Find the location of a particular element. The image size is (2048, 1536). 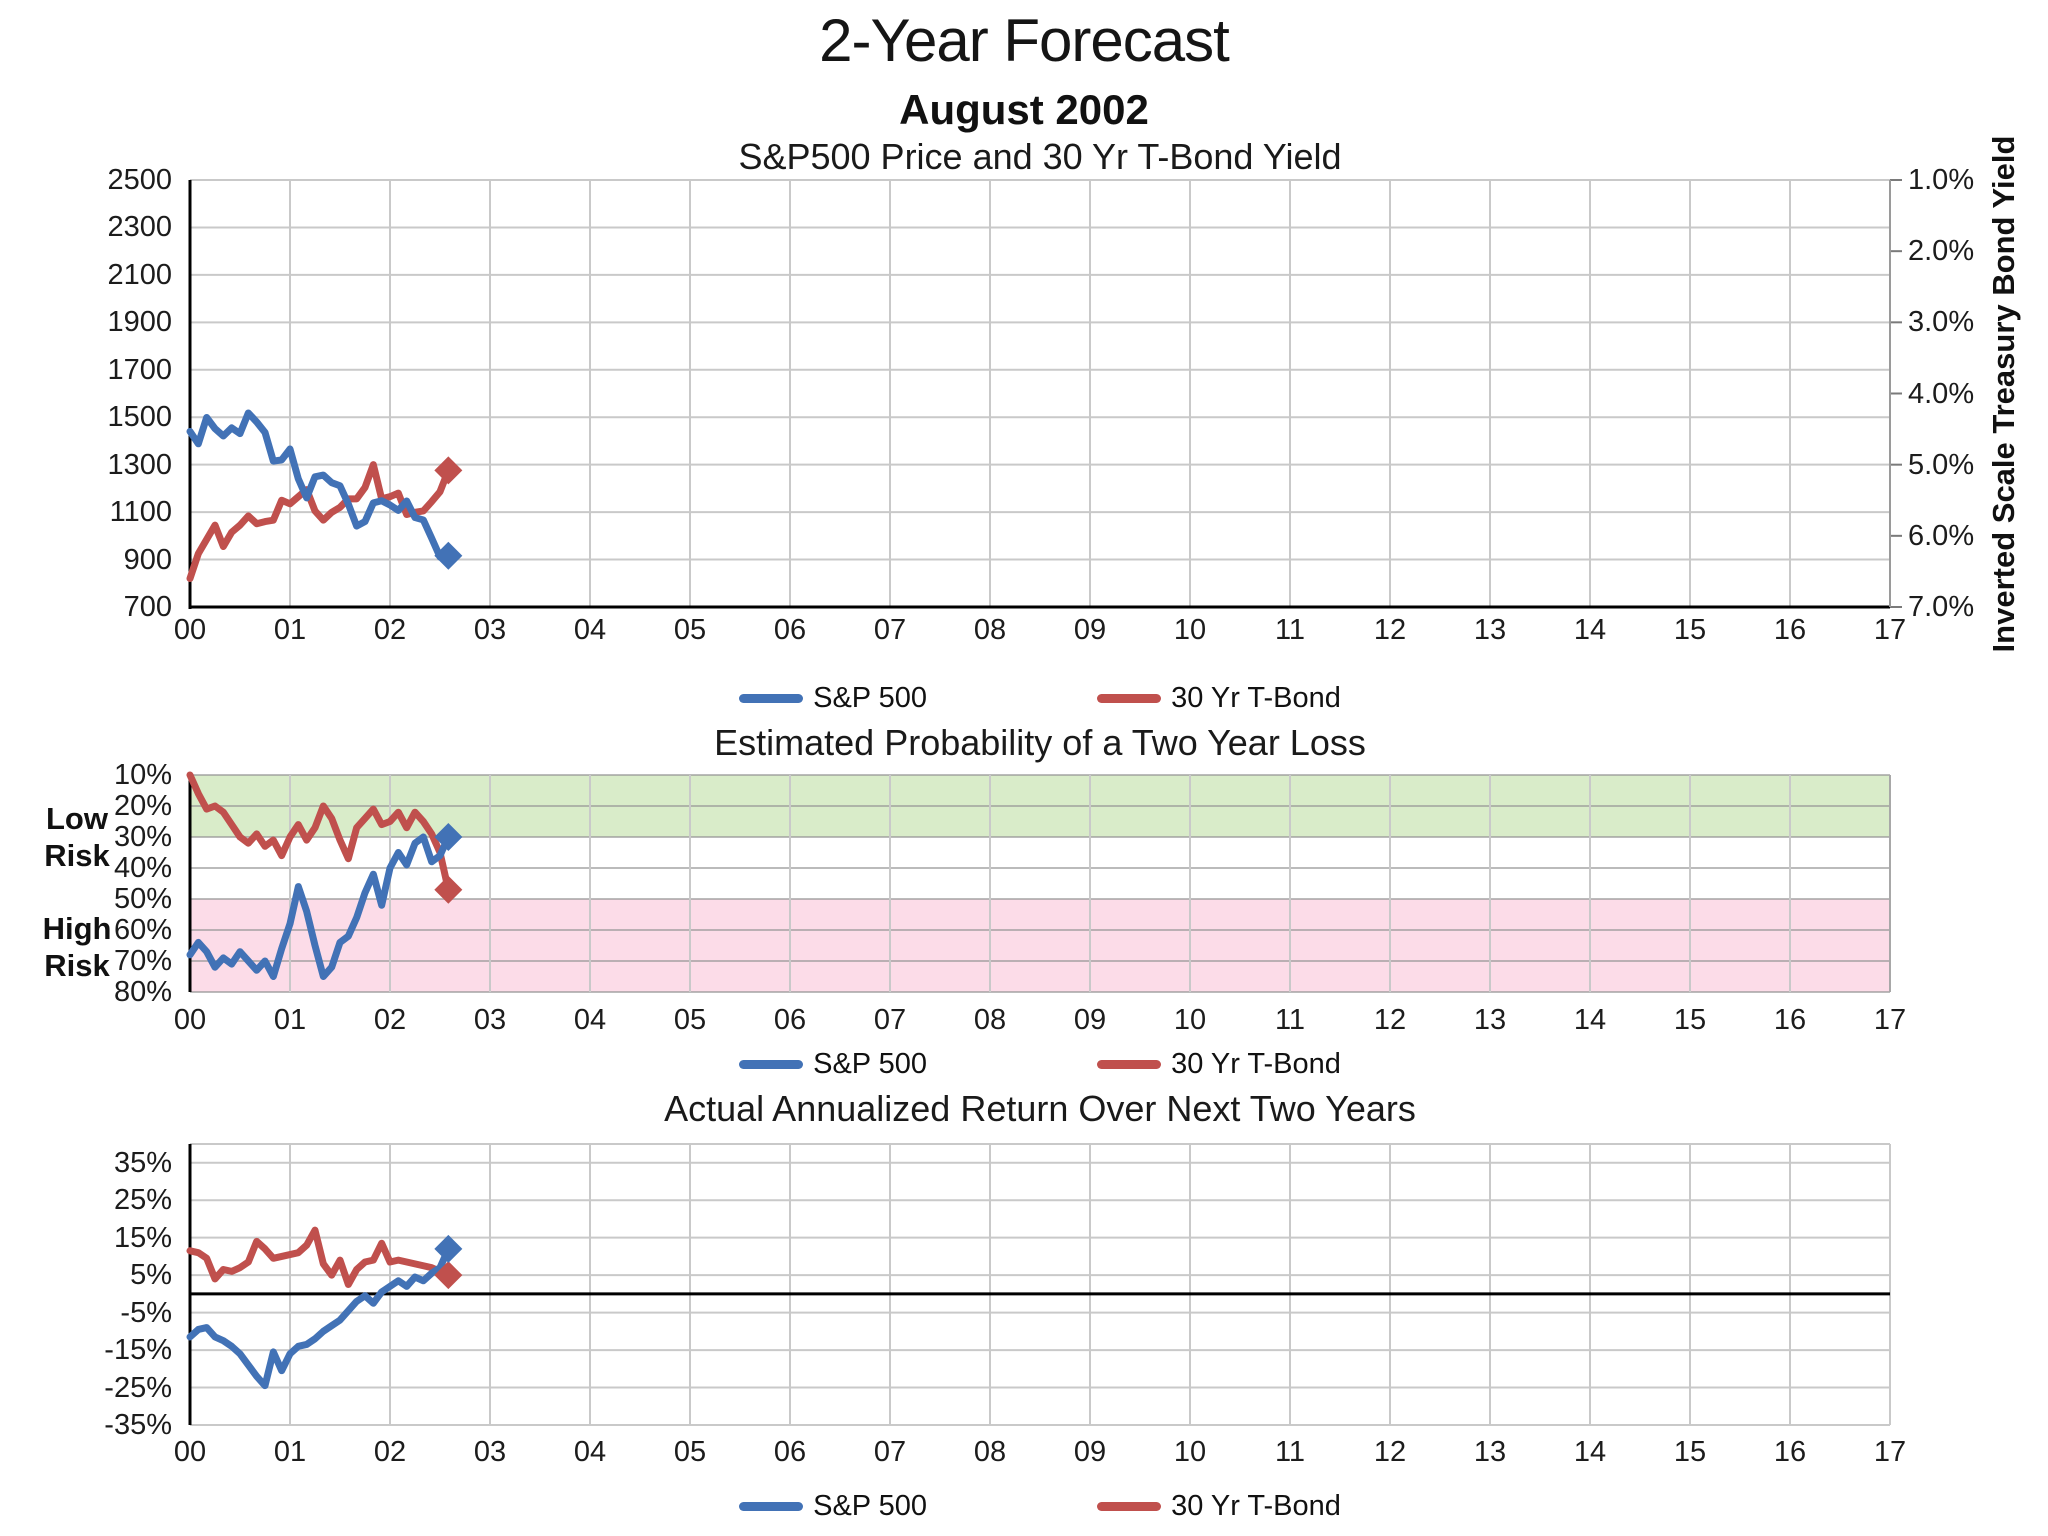

chart1-x-tick-label: 12 is located at coordinates (1390, 630).